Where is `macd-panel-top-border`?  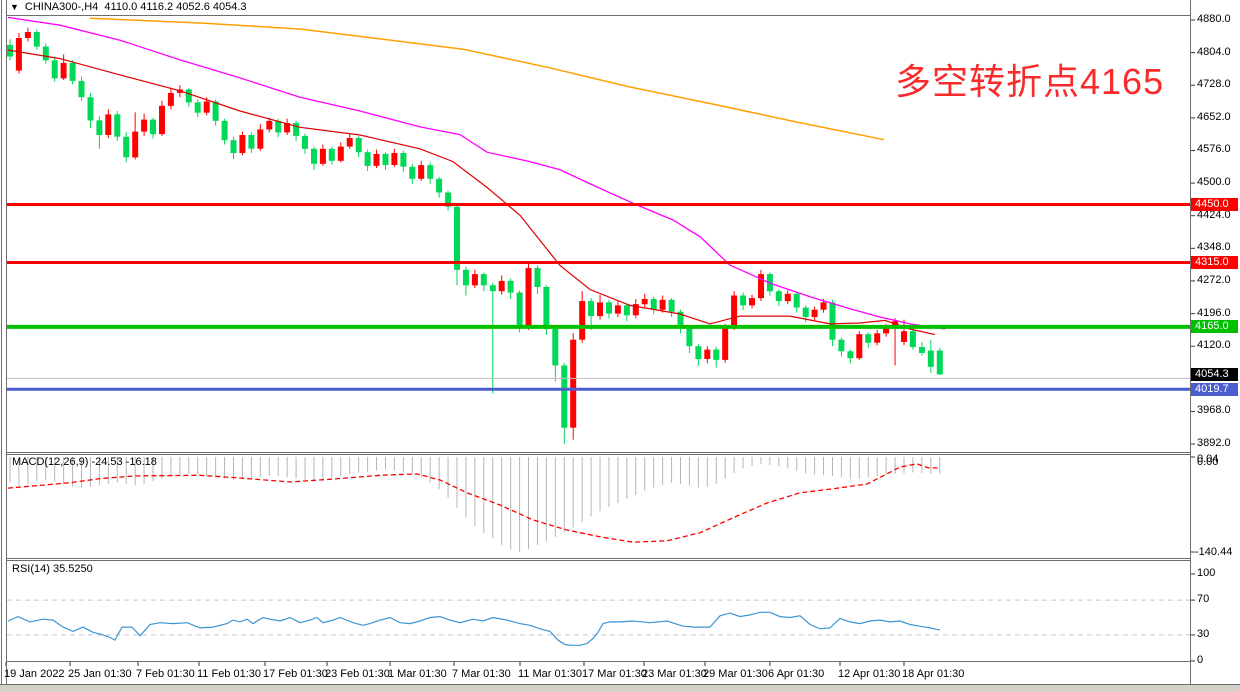 macd-panel-top-border is located at coordinates (598, 454).